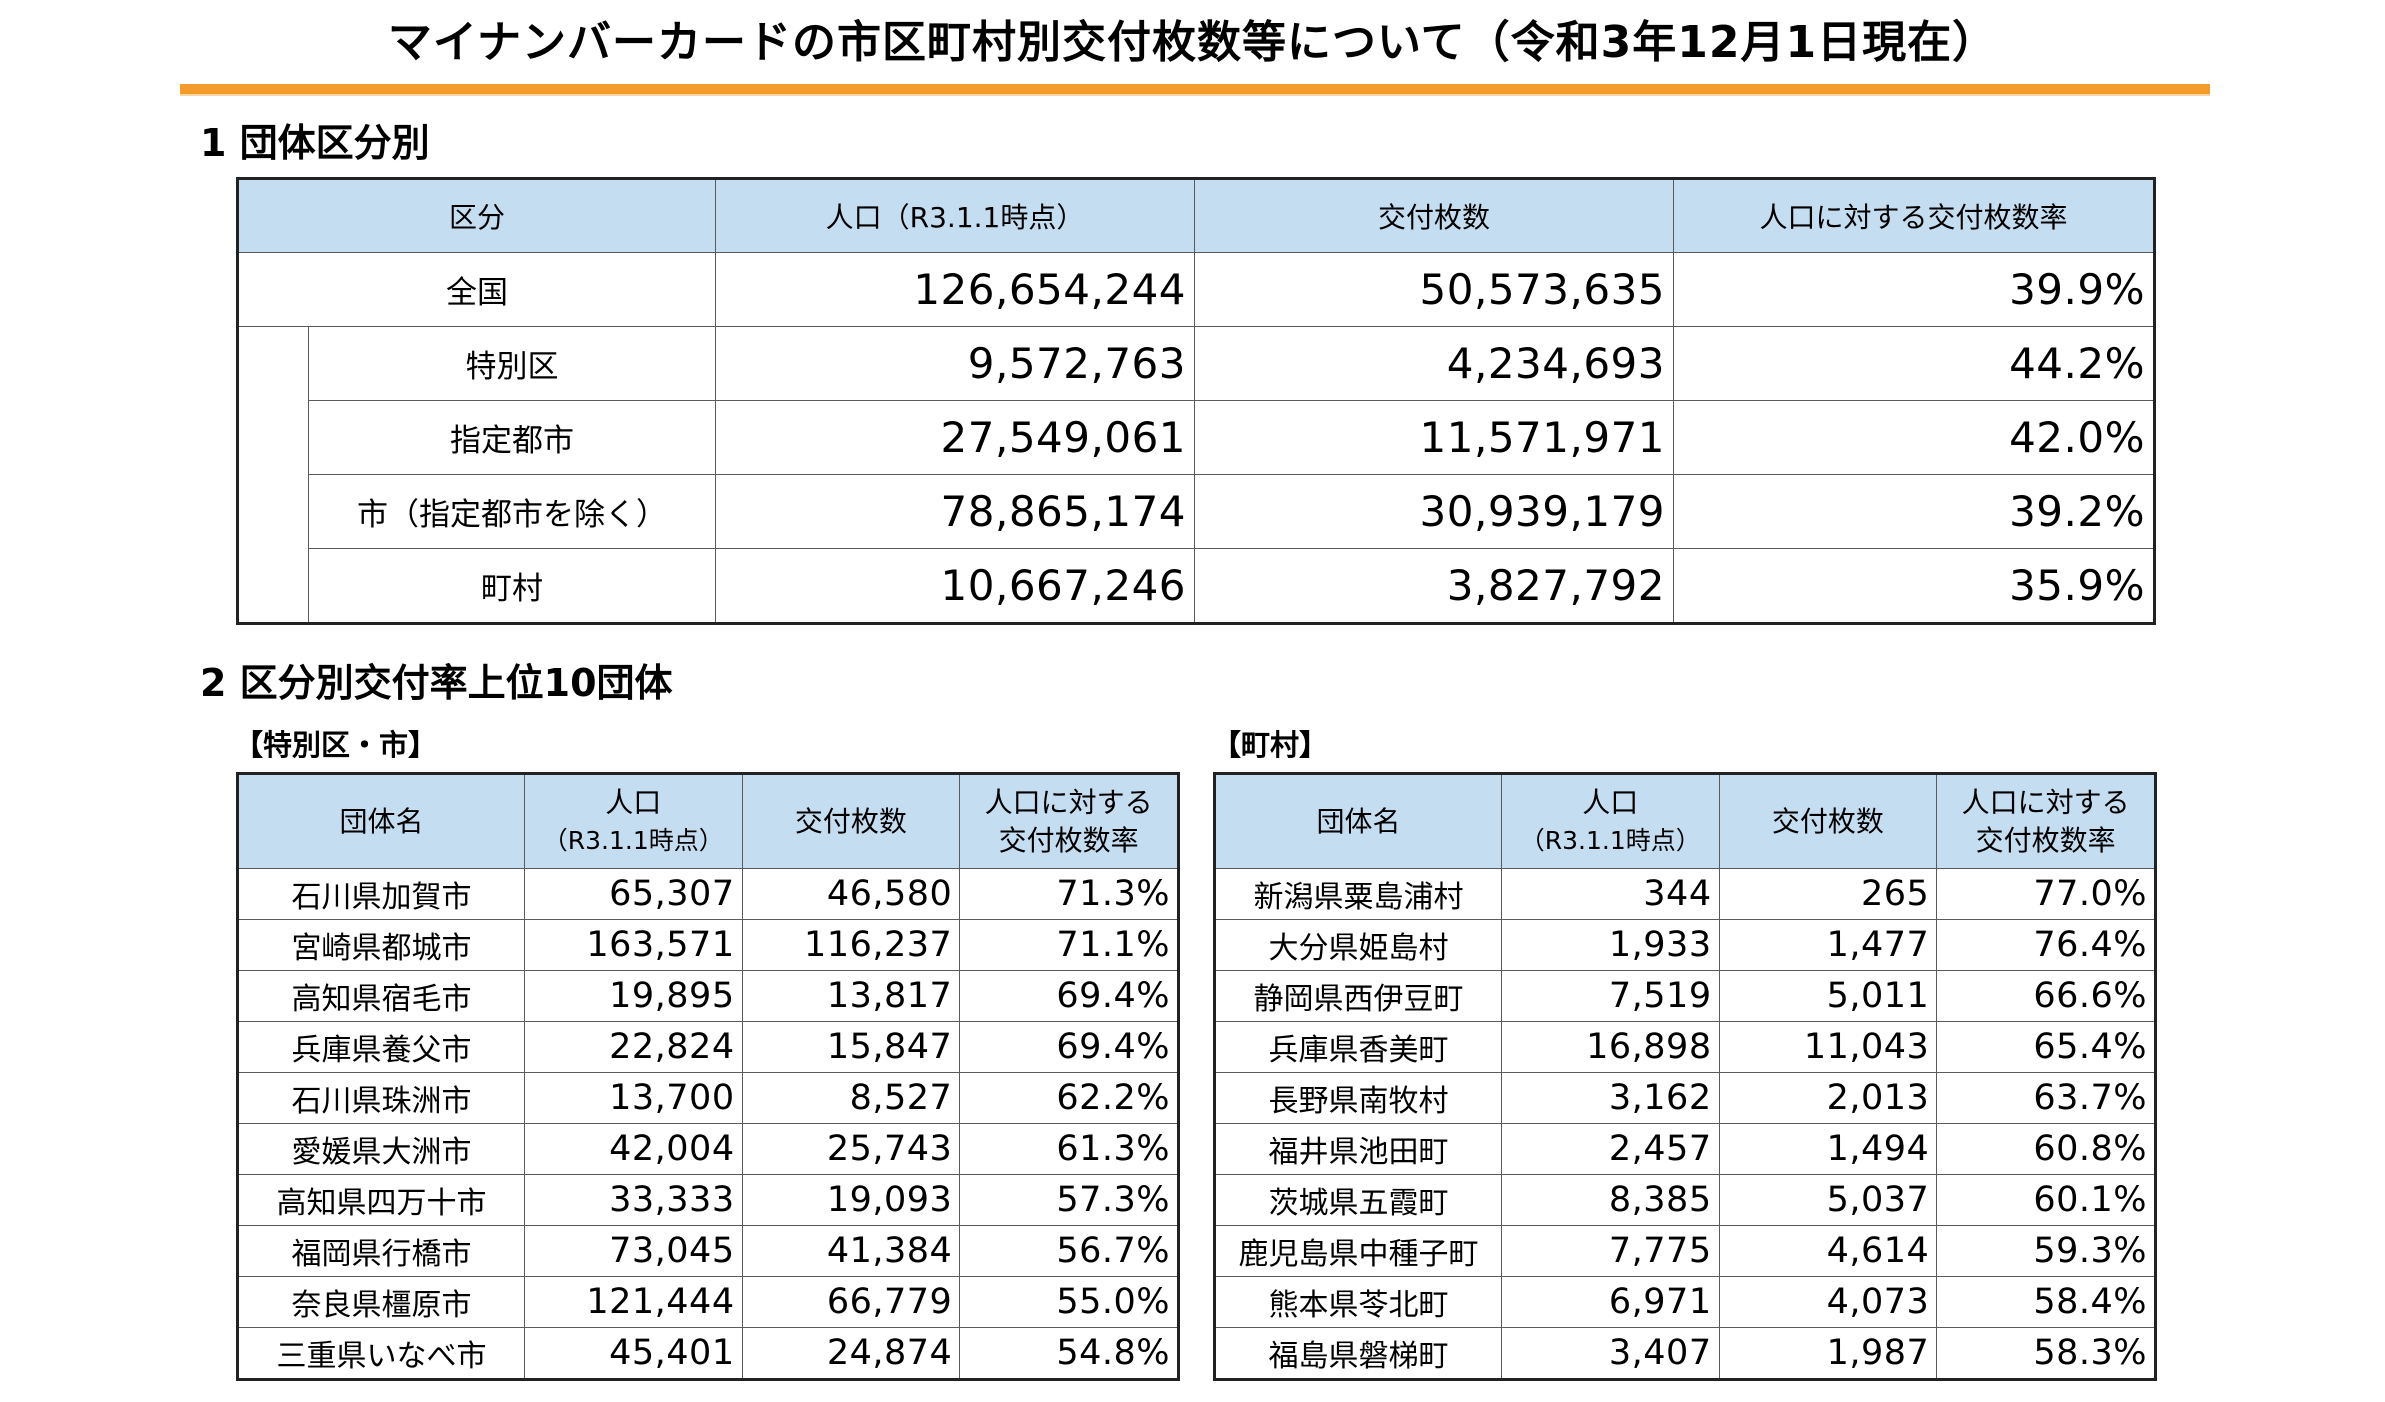 The image size is (2385, 1402). Describe the element at coordinates (2046, 945) in the screenshot. I see `rate-value: 76.4%` at that location.